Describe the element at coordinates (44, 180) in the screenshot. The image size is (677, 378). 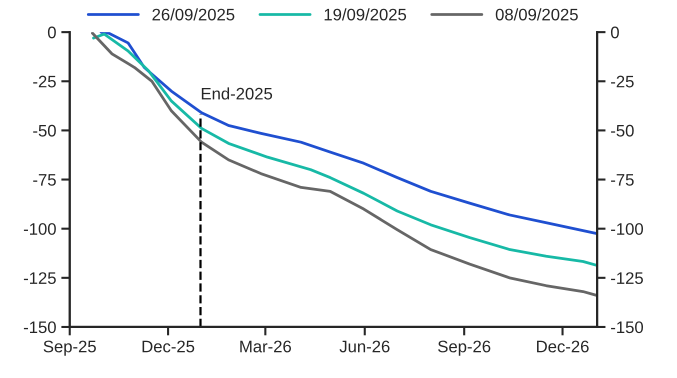
I see `y-tick-label: -75` at that location.